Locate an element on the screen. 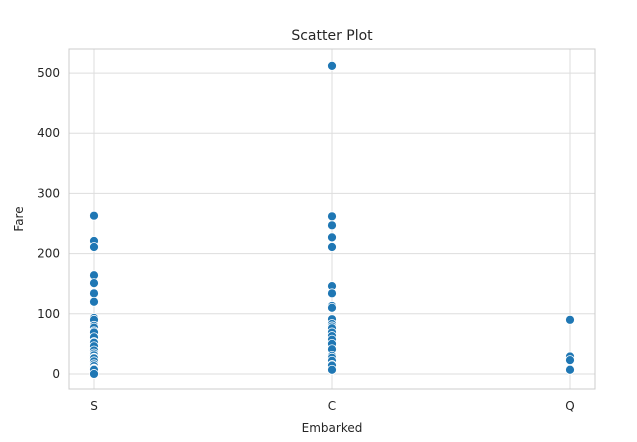 This screenshot has width=637, height=442. chart-title: Scatter Plot is located at coordinates (332, 36).